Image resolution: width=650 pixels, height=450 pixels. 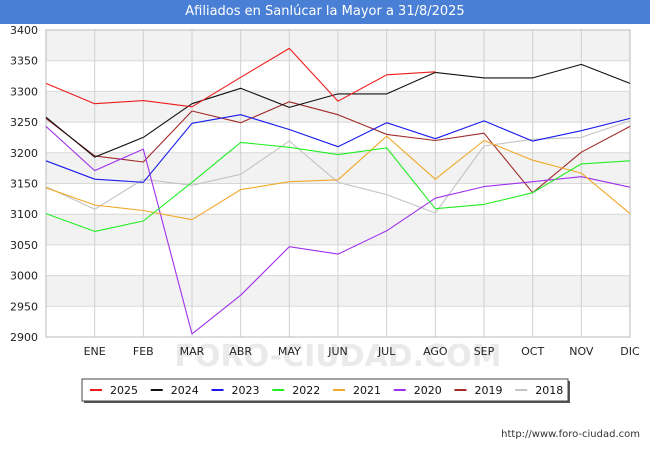 I want to click on y-tick-label: 3200, so click(x=24, y=153).